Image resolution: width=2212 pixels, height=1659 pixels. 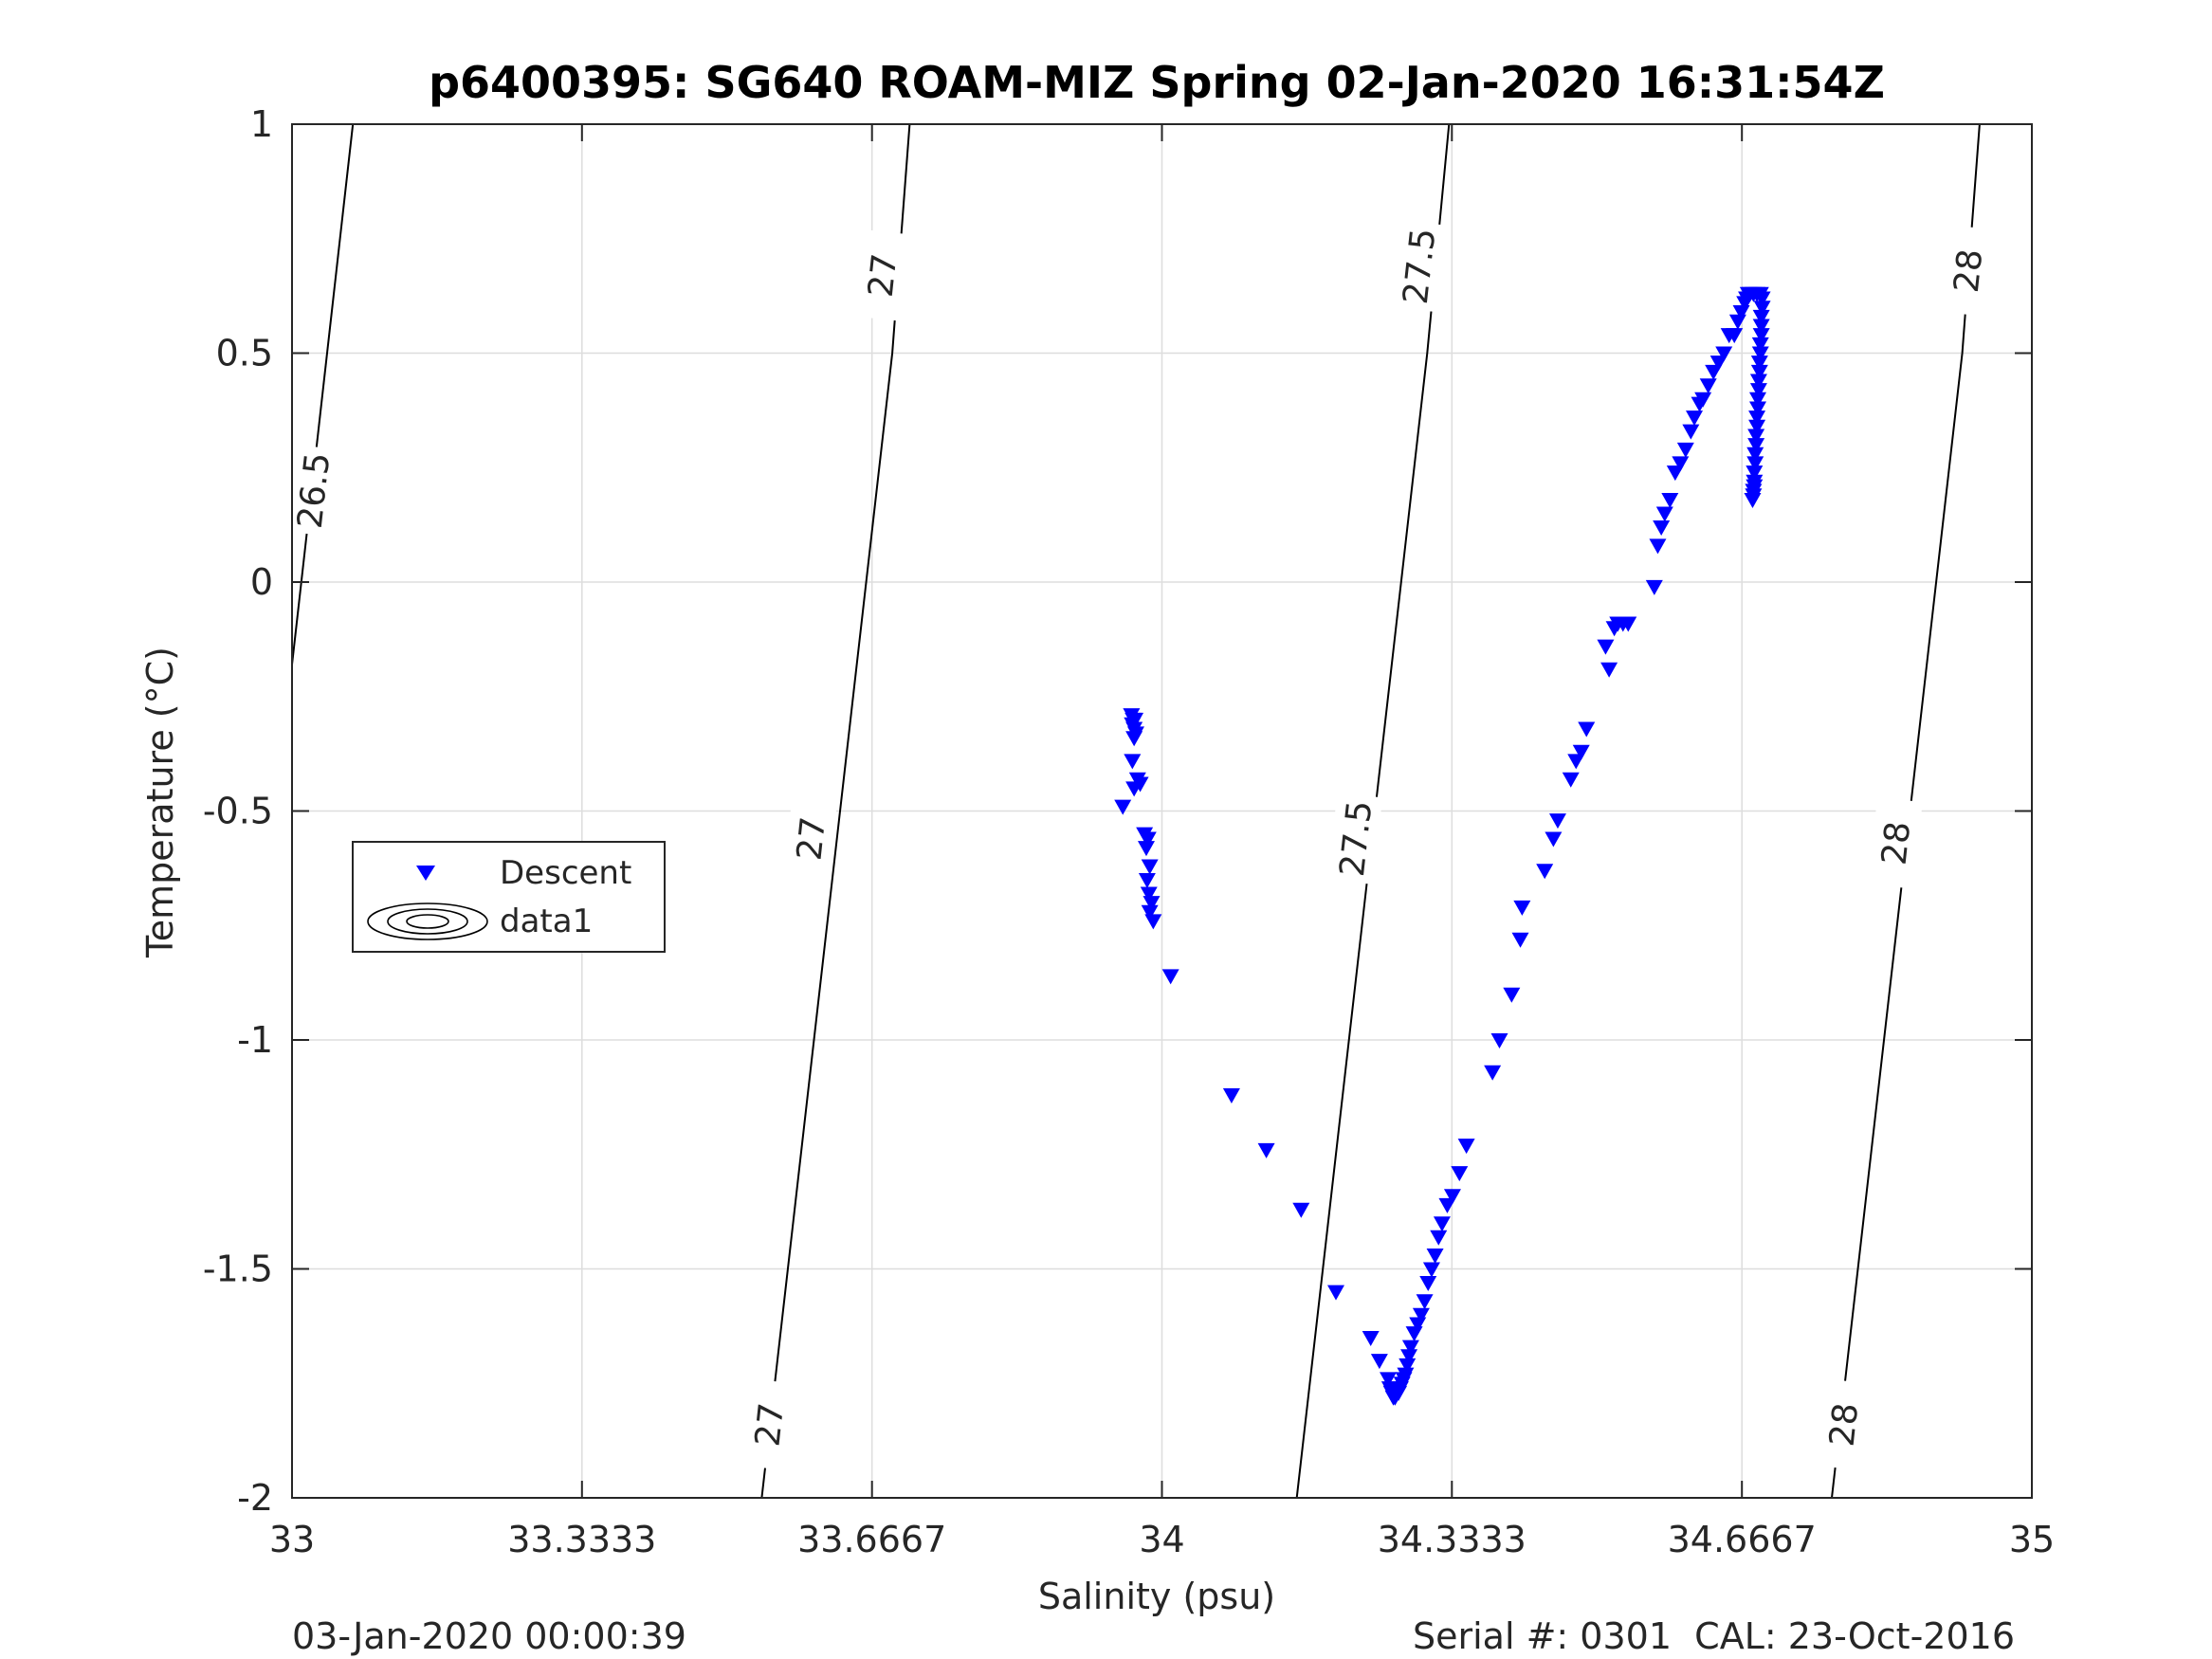 I want to click on footer-timestamp: 03-Jan-2020 00:00:39, so click(x=489, y=1636).